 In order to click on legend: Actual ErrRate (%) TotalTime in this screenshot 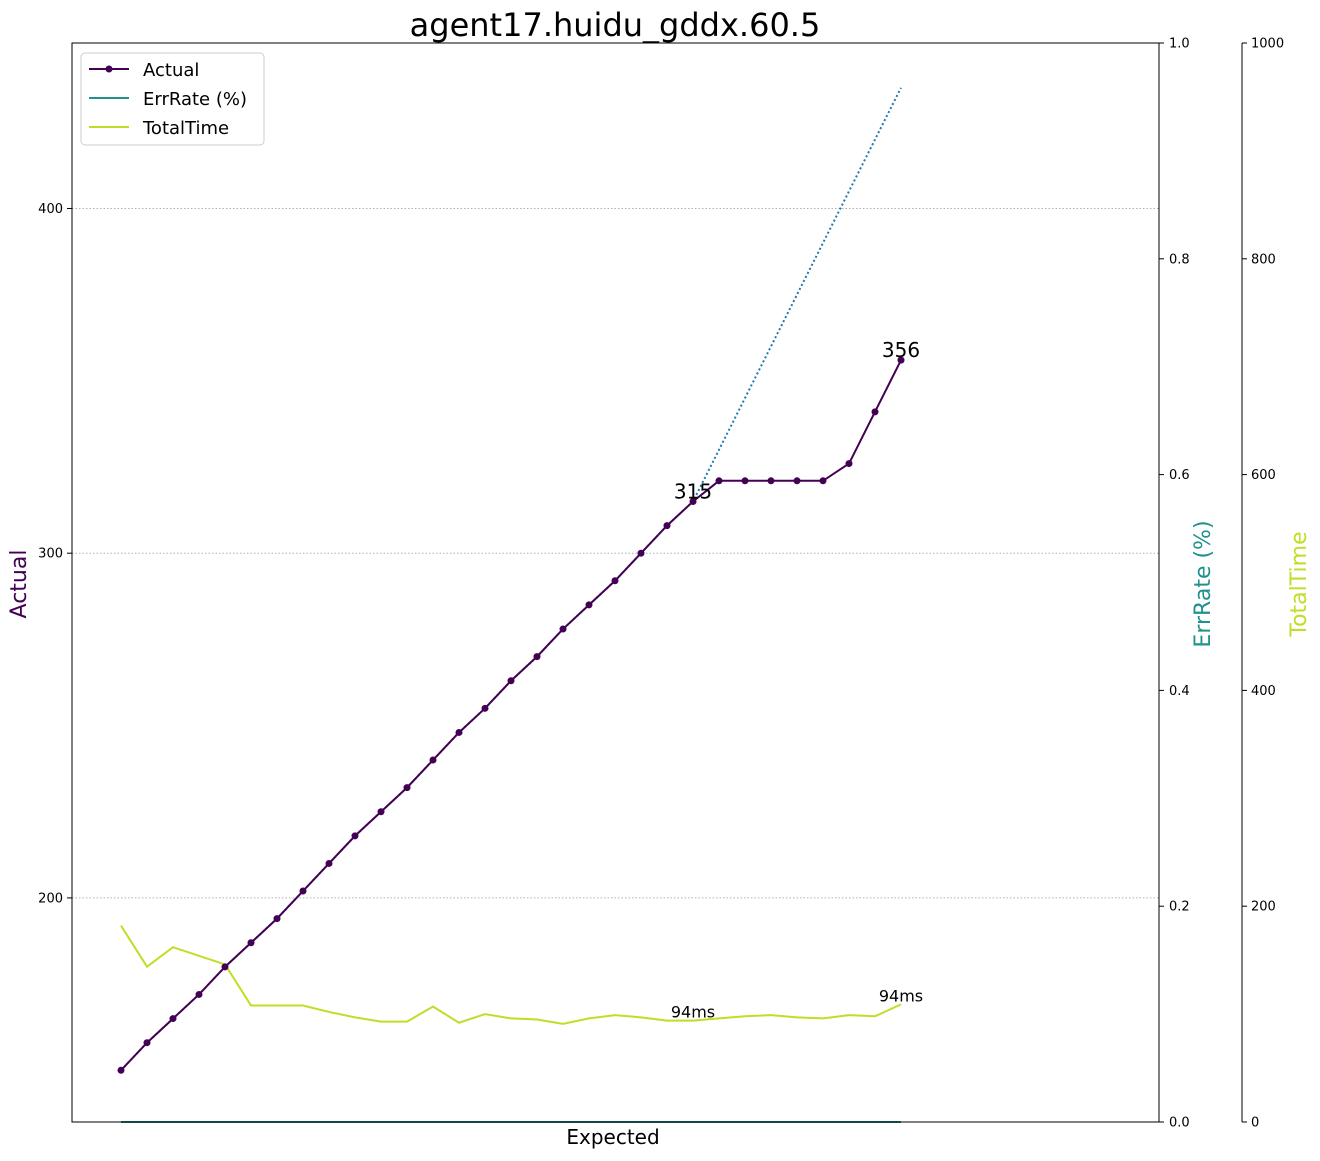, I will do `click(172, 99)`.